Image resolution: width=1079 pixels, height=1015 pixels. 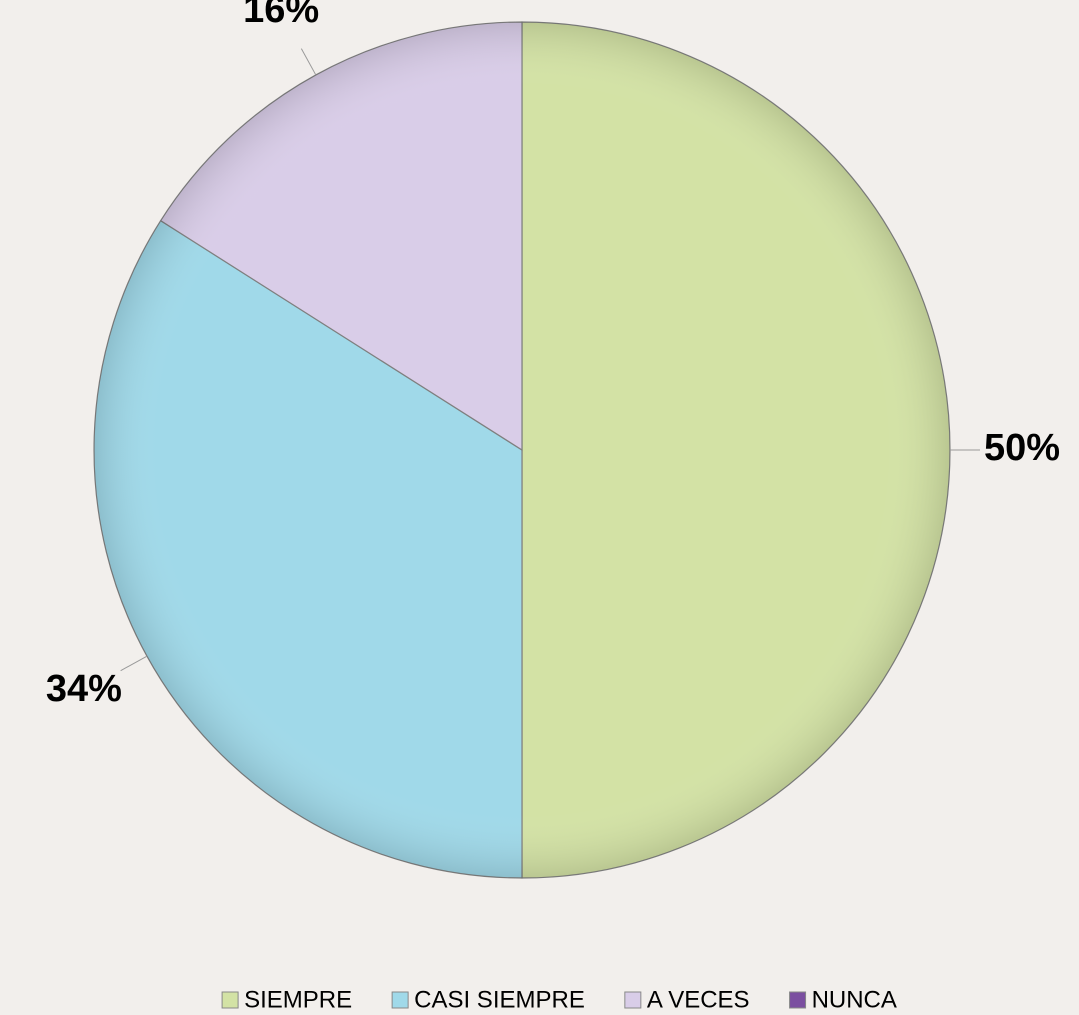 What do you see at coordinates (698, 999) in the screenshot?
I see `legend-label: A VECES` at bounding box center [698, 999].